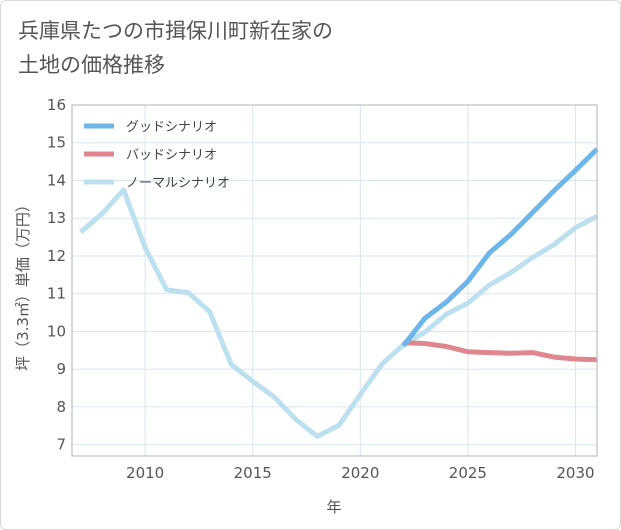 The height and width of the screenshot is (530, 621). What do you see at coordinates (56, 294) in the screenshot?
I see `y-tick-label: 11` at bounding box center [56, 294].